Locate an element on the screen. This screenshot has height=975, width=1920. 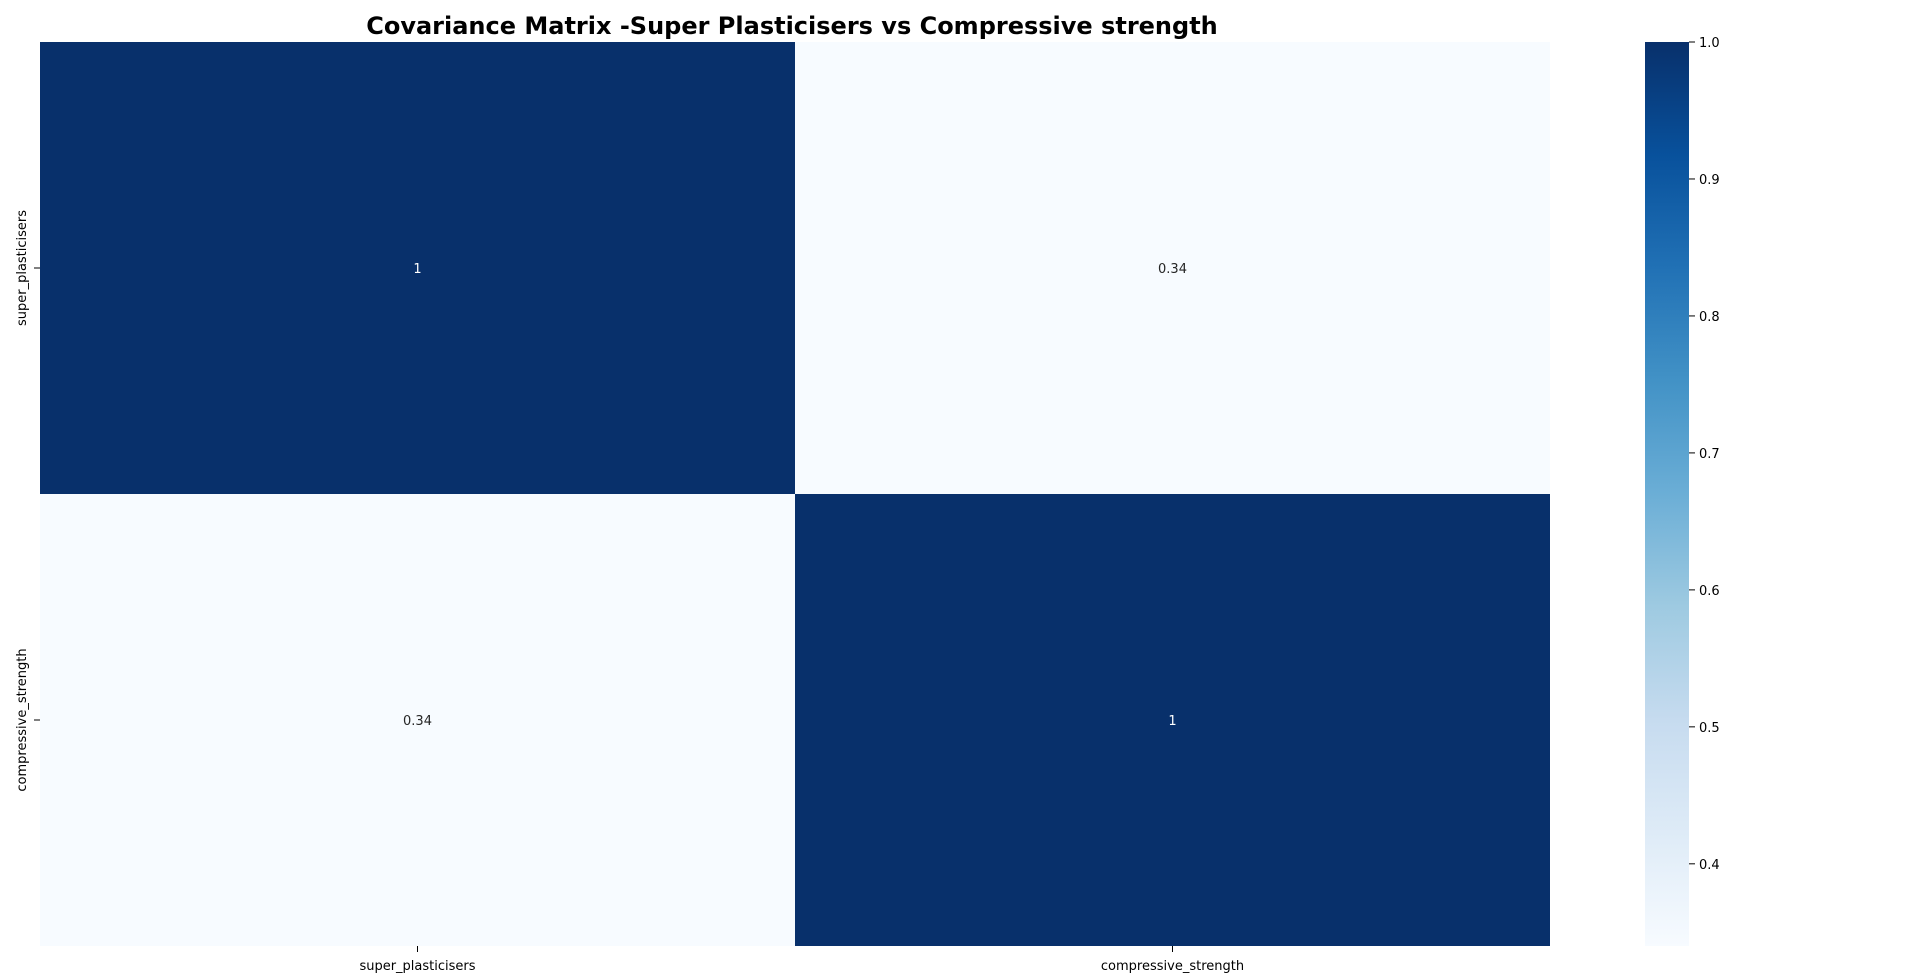
colorbar-ticks: 0.4 0.5 0.6 0.7 0.8 0.9 1.0 is located at coordinates (1704, 454).